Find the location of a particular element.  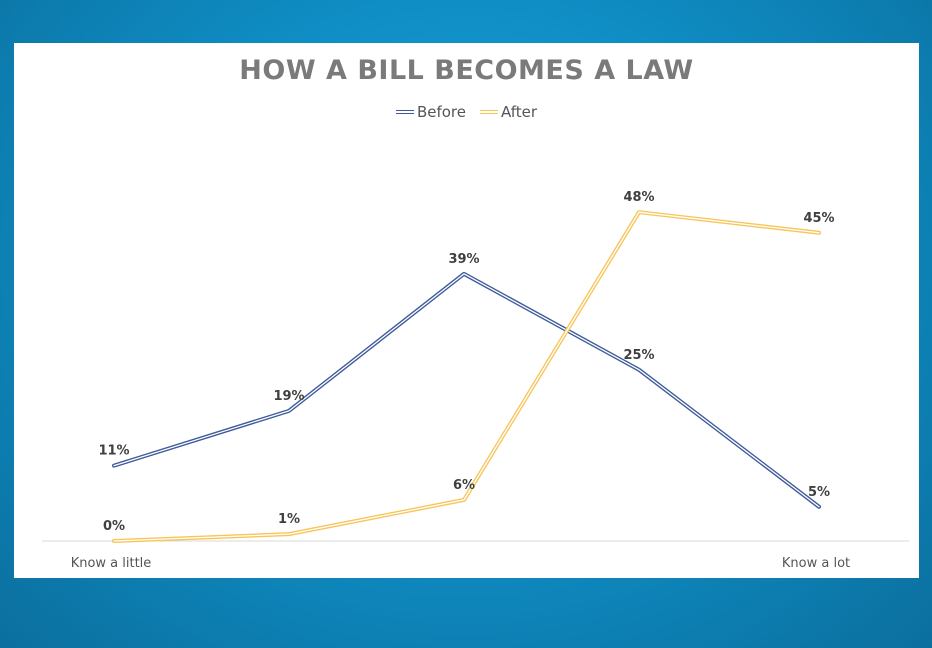

legend-swatch-before is located at coordinates (404, 112).